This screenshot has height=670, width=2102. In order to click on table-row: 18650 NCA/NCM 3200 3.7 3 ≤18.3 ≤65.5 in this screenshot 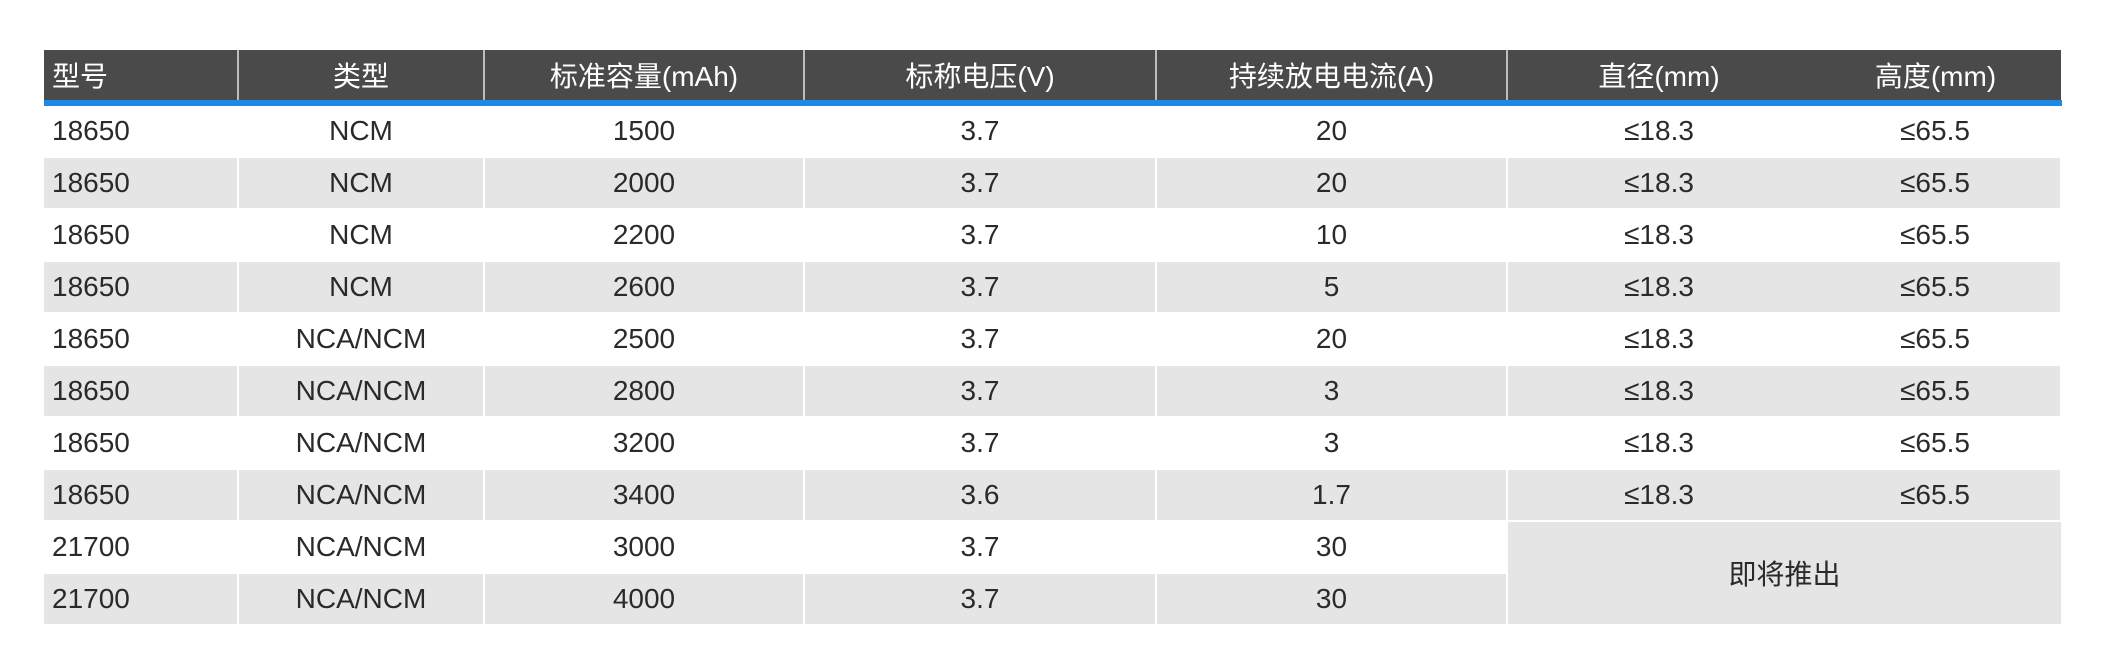, I will do `click(1053, 443)`.